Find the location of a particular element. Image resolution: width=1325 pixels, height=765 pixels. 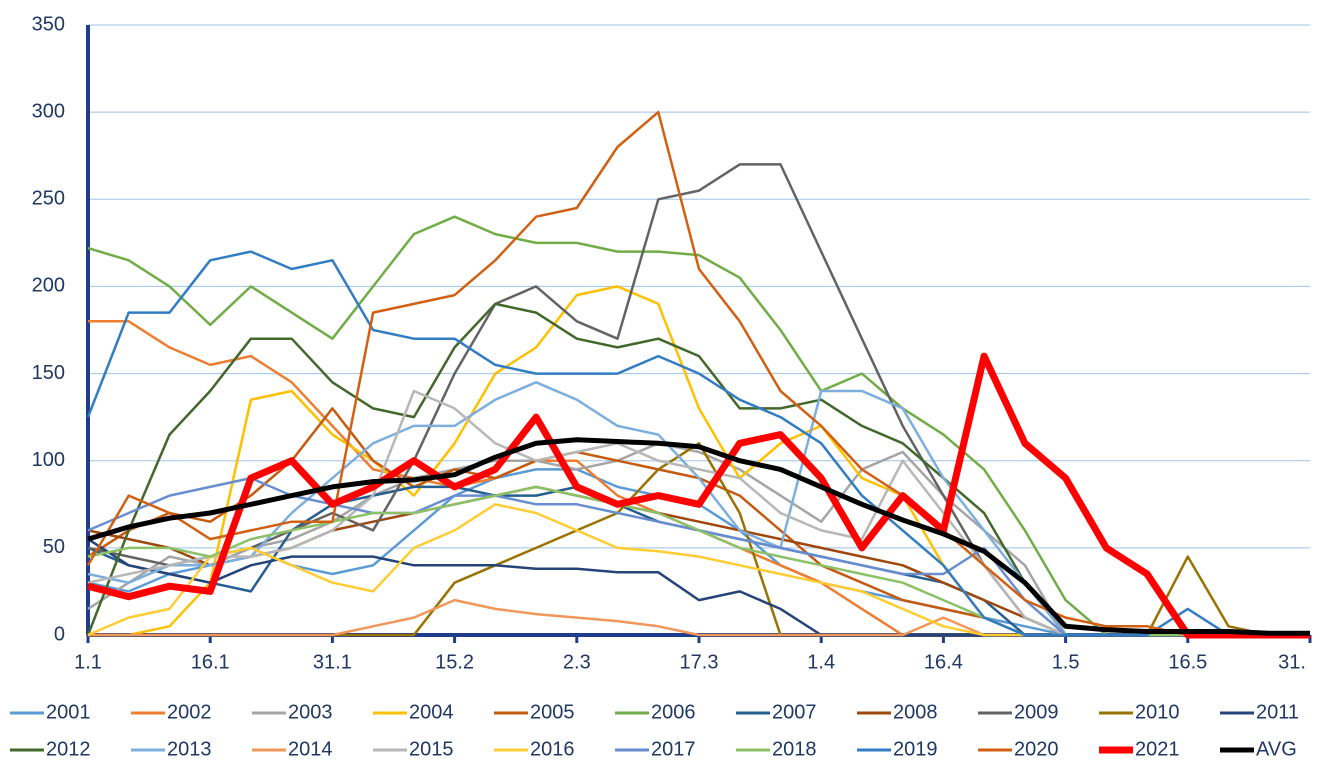

x-tick-label: 16.5 is located at coordinates (1187, 662).